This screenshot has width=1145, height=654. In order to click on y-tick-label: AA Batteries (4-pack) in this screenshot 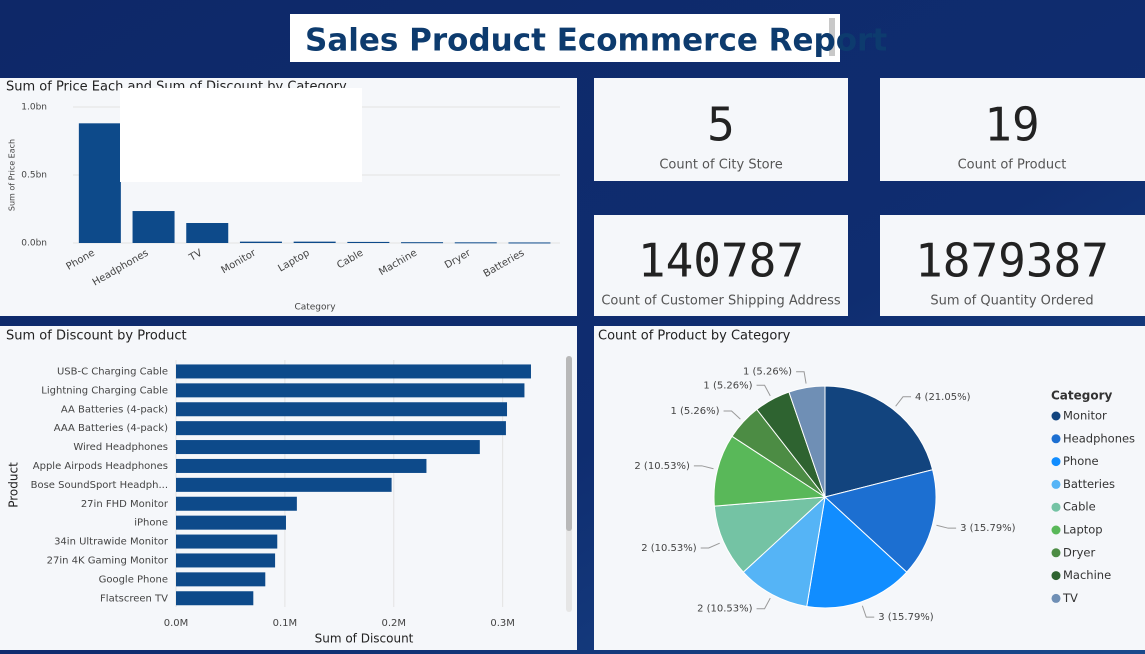, I will do `click(114, 409)`.